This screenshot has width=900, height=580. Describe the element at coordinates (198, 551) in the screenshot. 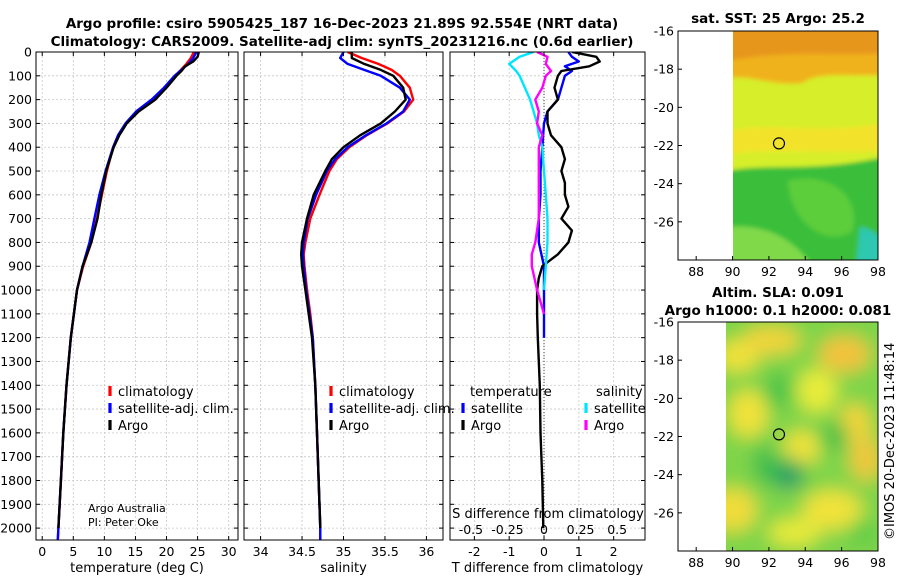

I see `x-tick-label: 25` at that location.